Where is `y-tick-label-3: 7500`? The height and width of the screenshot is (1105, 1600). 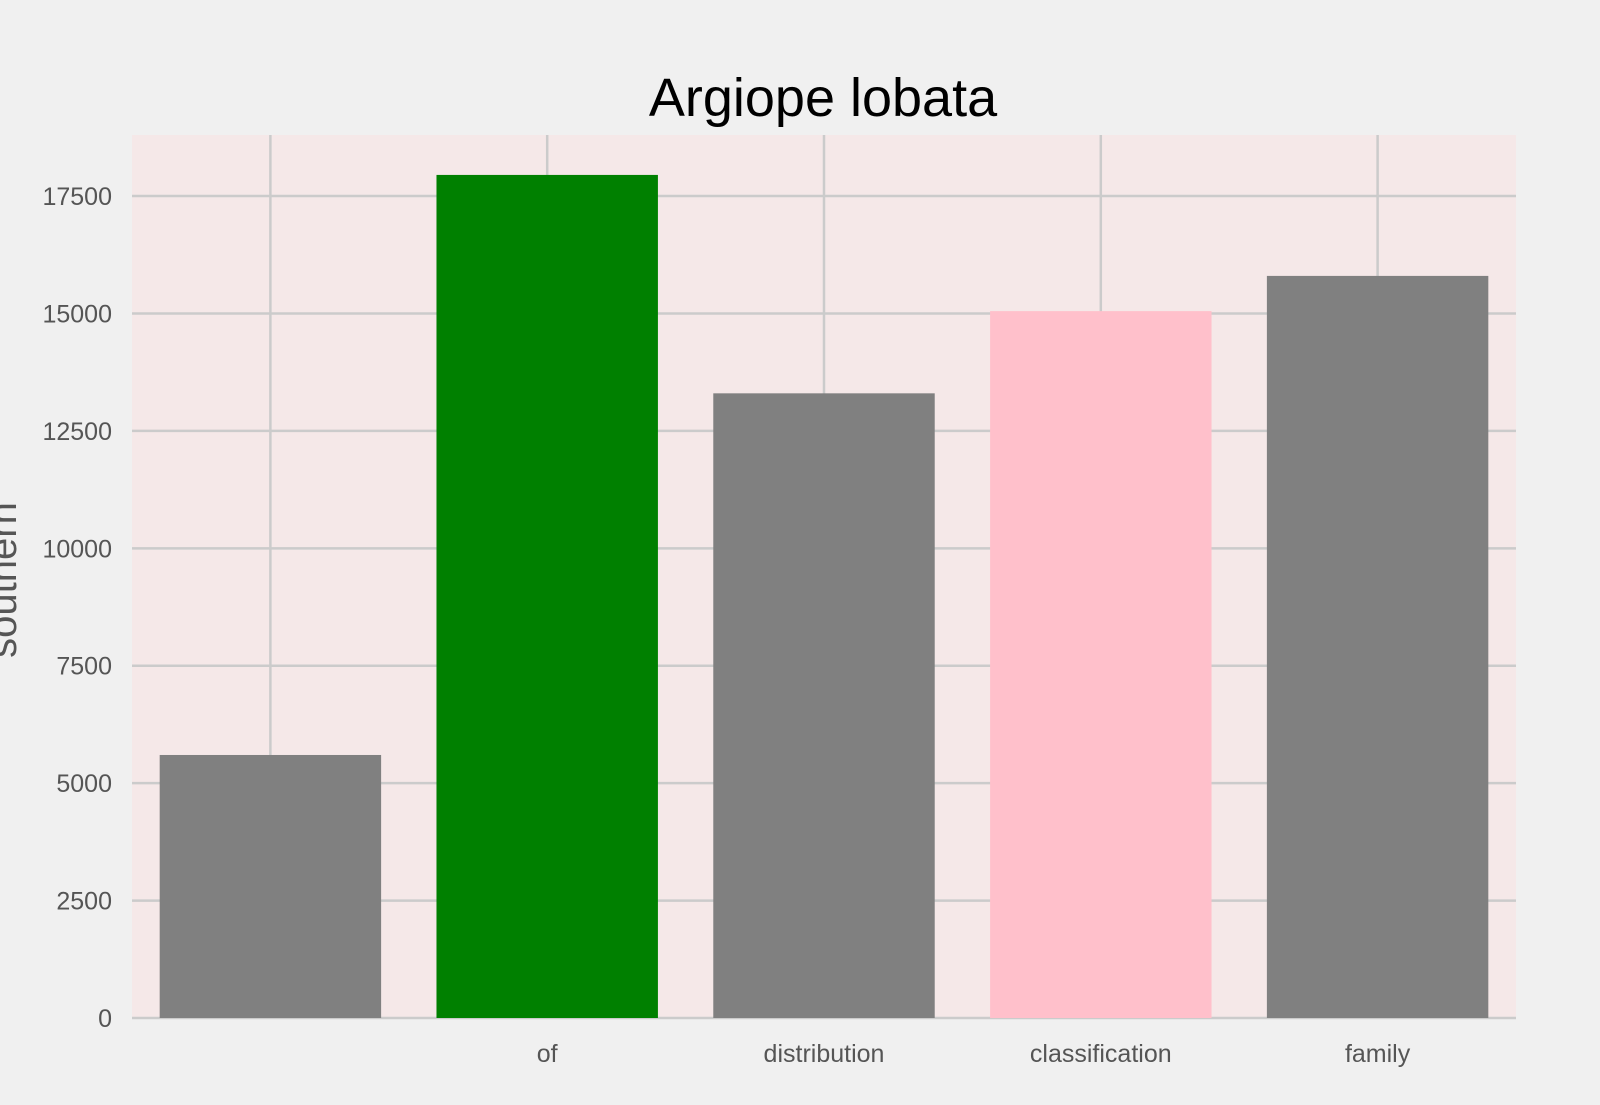 y-tick-label-3: 7500 is located at coordinates (84, 667).